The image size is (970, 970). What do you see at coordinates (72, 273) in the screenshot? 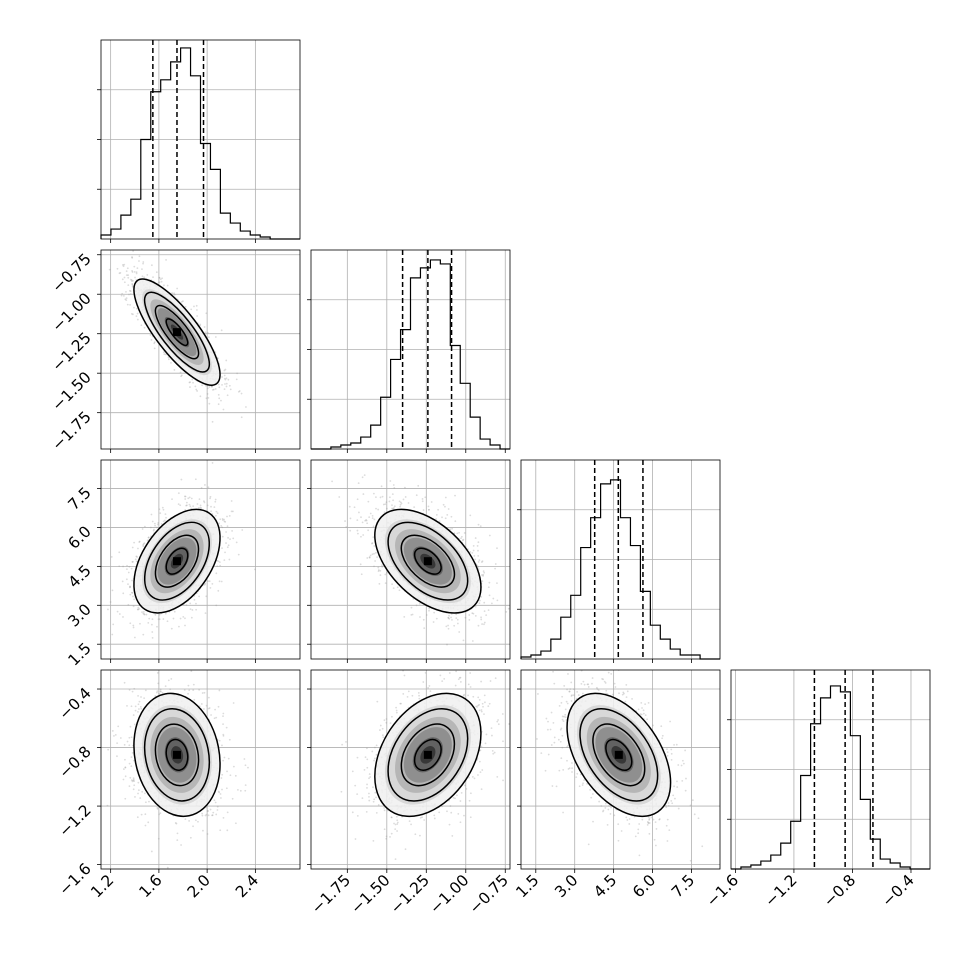
I see `y-tick-label: −0.75` at bounding box center [72, 273].